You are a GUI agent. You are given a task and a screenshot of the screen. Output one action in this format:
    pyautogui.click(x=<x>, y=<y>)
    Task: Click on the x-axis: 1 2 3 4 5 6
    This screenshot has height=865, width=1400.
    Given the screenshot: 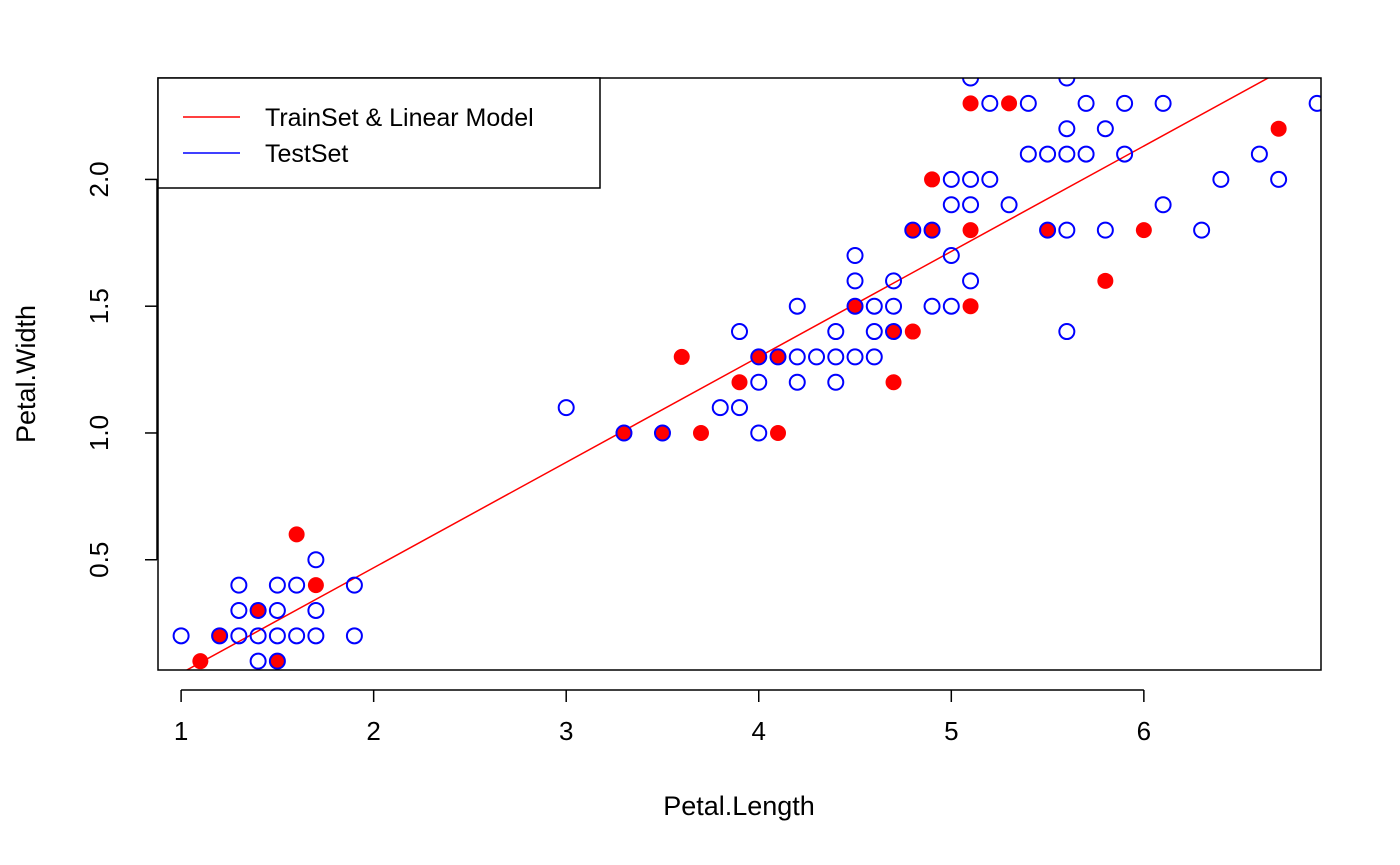 What is the action you would take?
    pyautogui.click(x=662, y=717)
    